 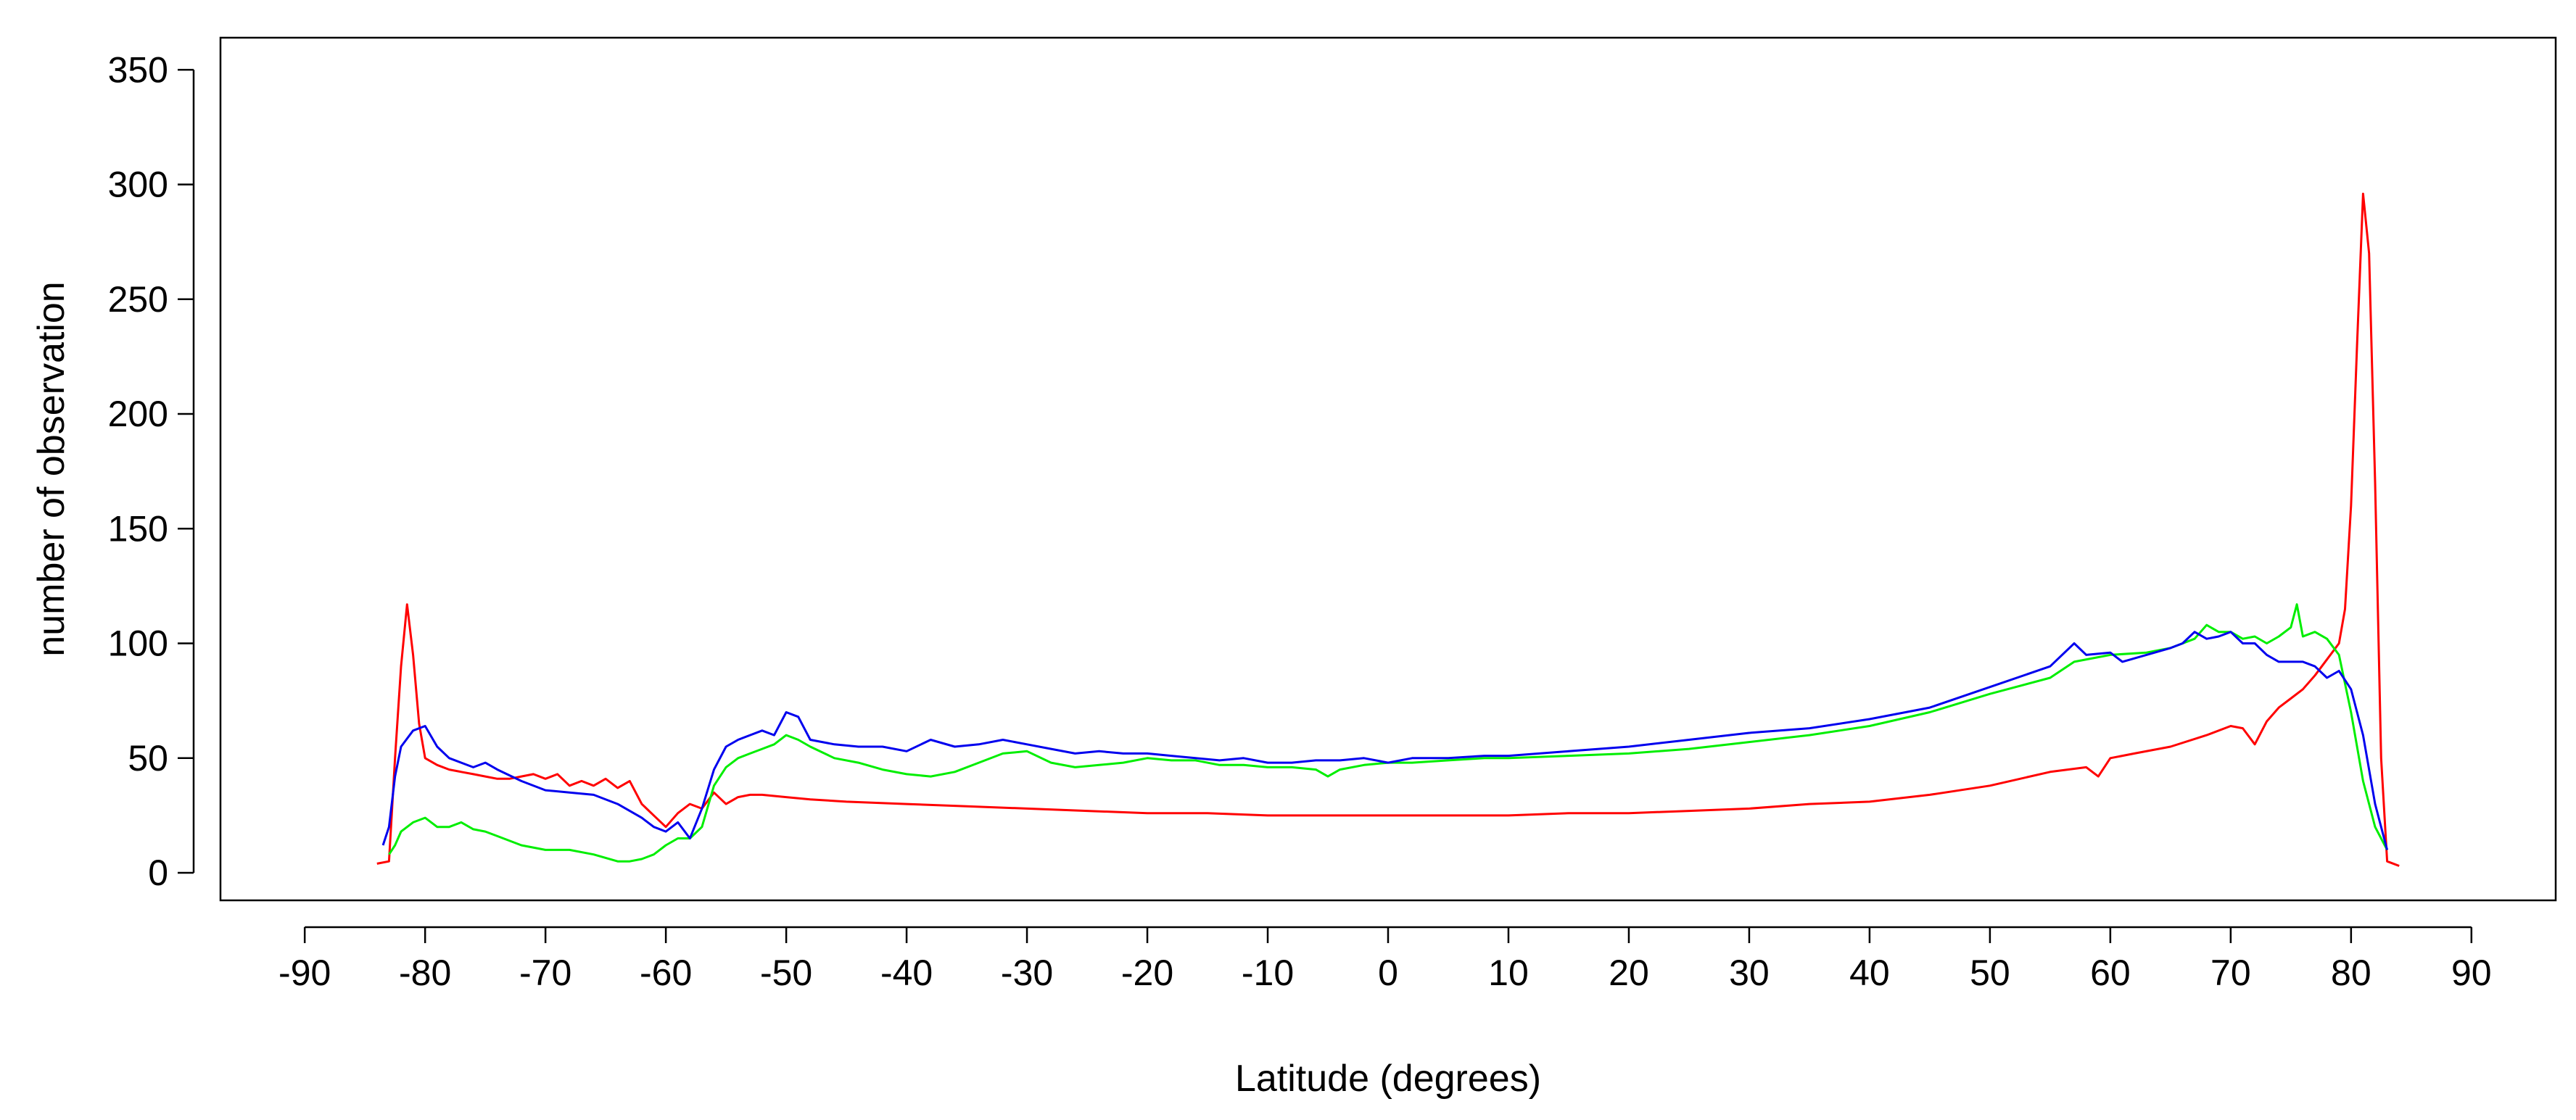 I want to click on x-tick-label: -70, so click(x=545, y=973).